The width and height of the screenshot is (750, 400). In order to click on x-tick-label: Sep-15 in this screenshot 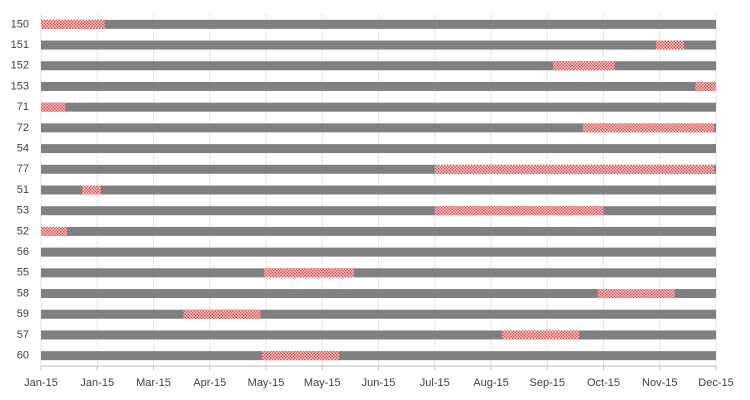, I will do `click(547, 383)`.